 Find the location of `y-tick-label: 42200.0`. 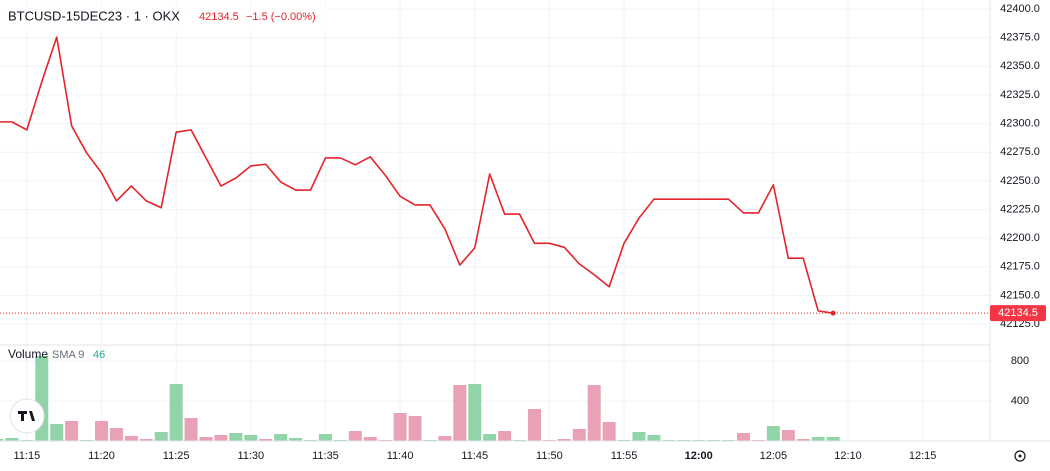

y-tick-label: 42200.0 is located at coordinates (1020, 238).